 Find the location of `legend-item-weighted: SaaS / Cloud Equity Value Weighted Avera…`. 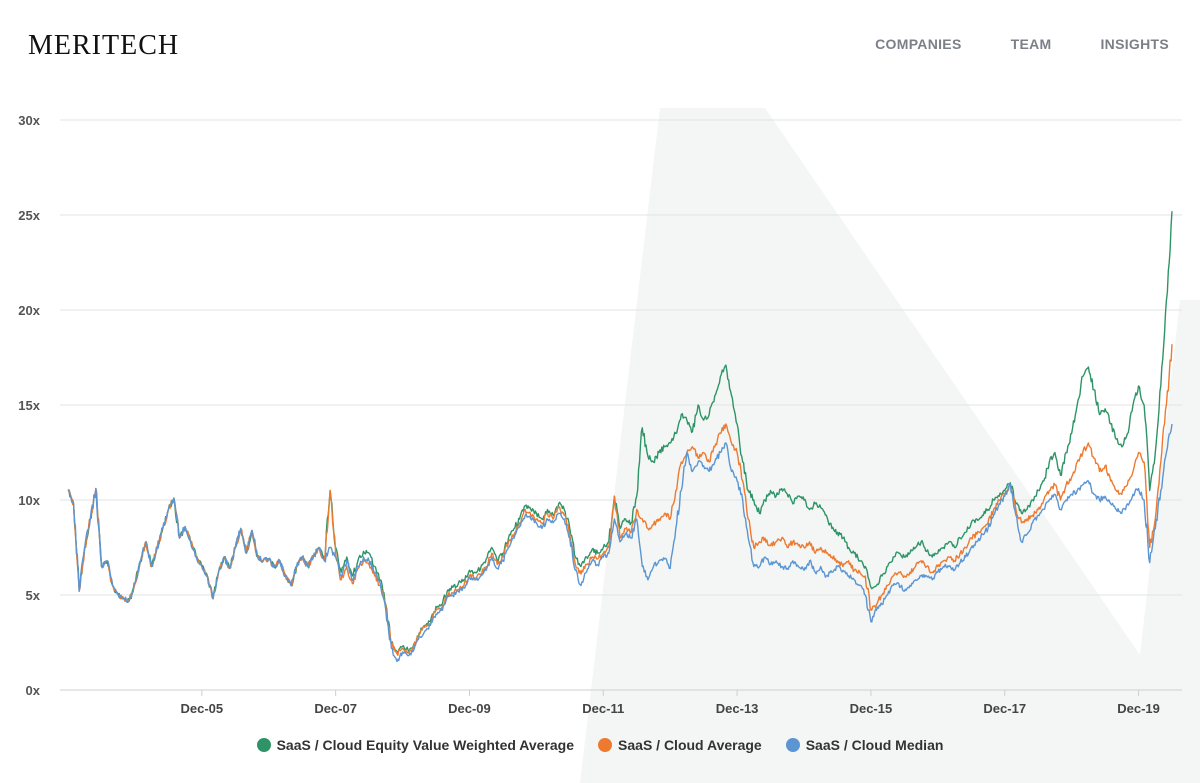

legend-item-weighted: SaaS / Cloud Equity Value Weighted Avera… is located at coordinates (415, 745).